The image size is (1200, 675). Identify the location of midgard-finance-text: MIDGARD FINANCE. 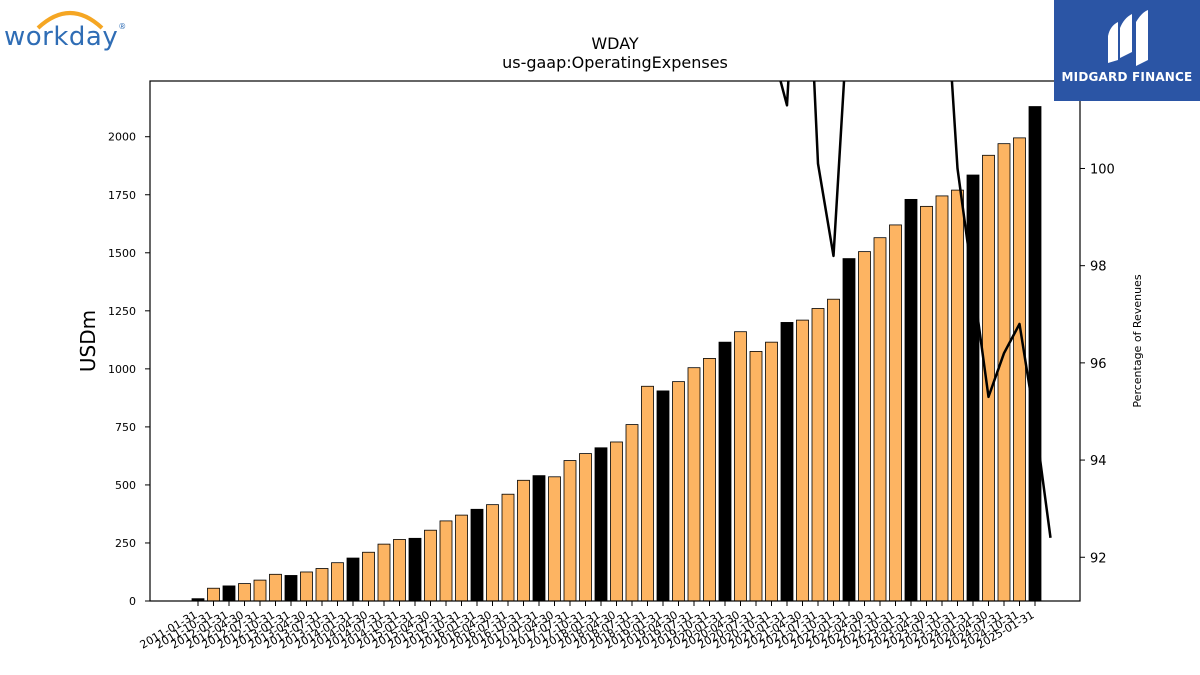
(1127, 77).